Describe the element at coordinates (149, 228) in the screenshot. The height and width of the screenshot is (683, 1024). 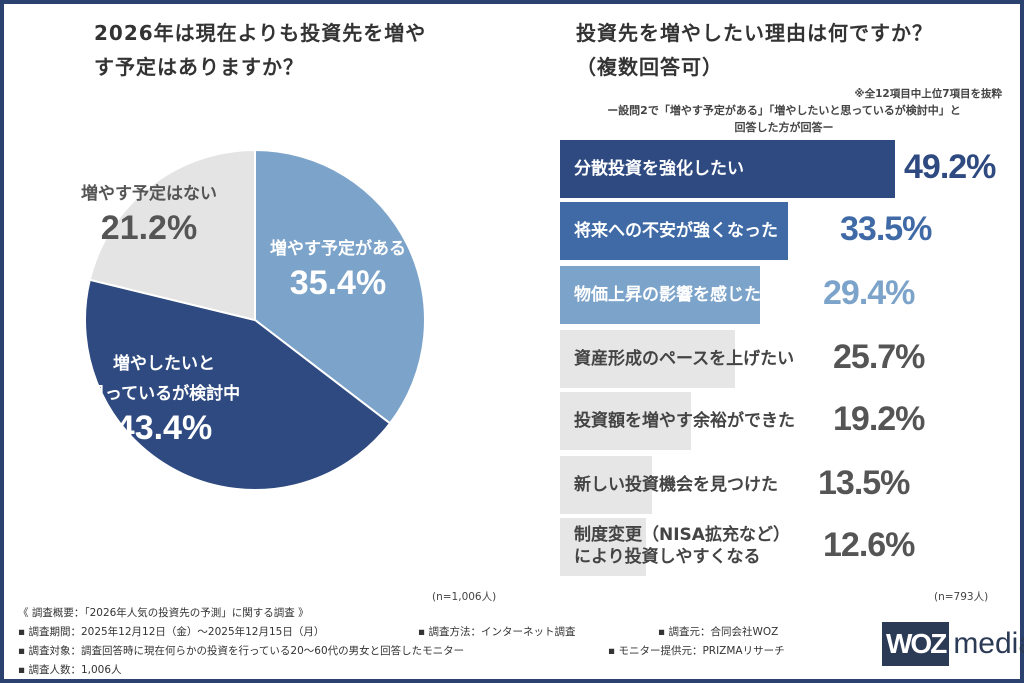
I see `pie-value: 21.2%` at that location.